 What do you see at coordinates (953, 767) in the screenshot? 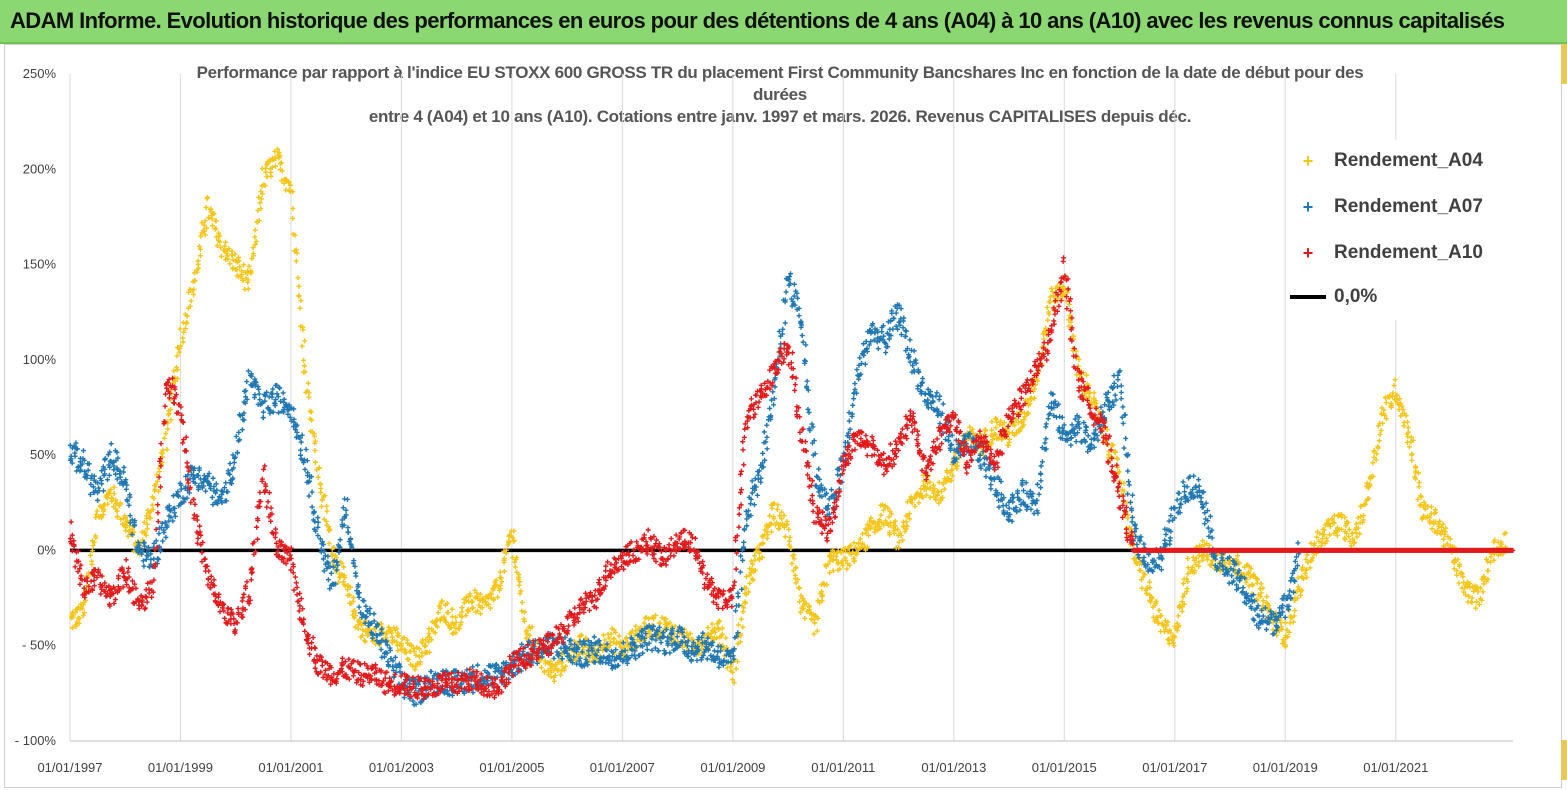
I see `x-tick-label-8: 01/01/2013` at bounding box center [953, 767].